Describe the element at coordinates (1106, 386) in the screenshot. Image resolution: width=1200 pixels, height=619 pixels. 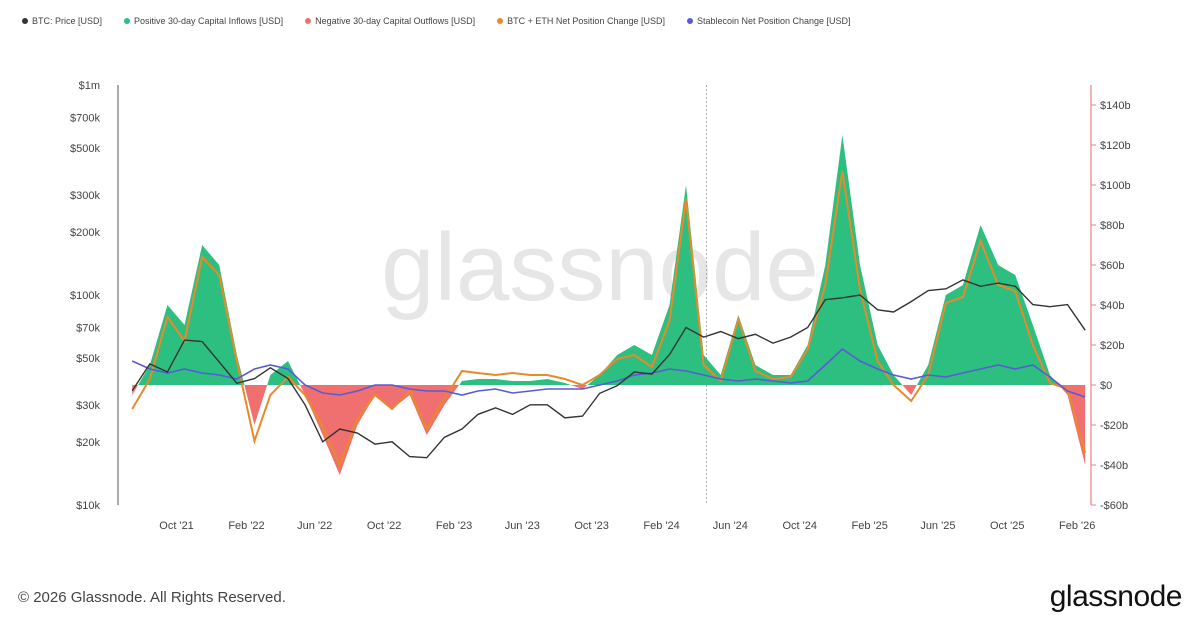
I see `right-tick-label: $0` at that location.